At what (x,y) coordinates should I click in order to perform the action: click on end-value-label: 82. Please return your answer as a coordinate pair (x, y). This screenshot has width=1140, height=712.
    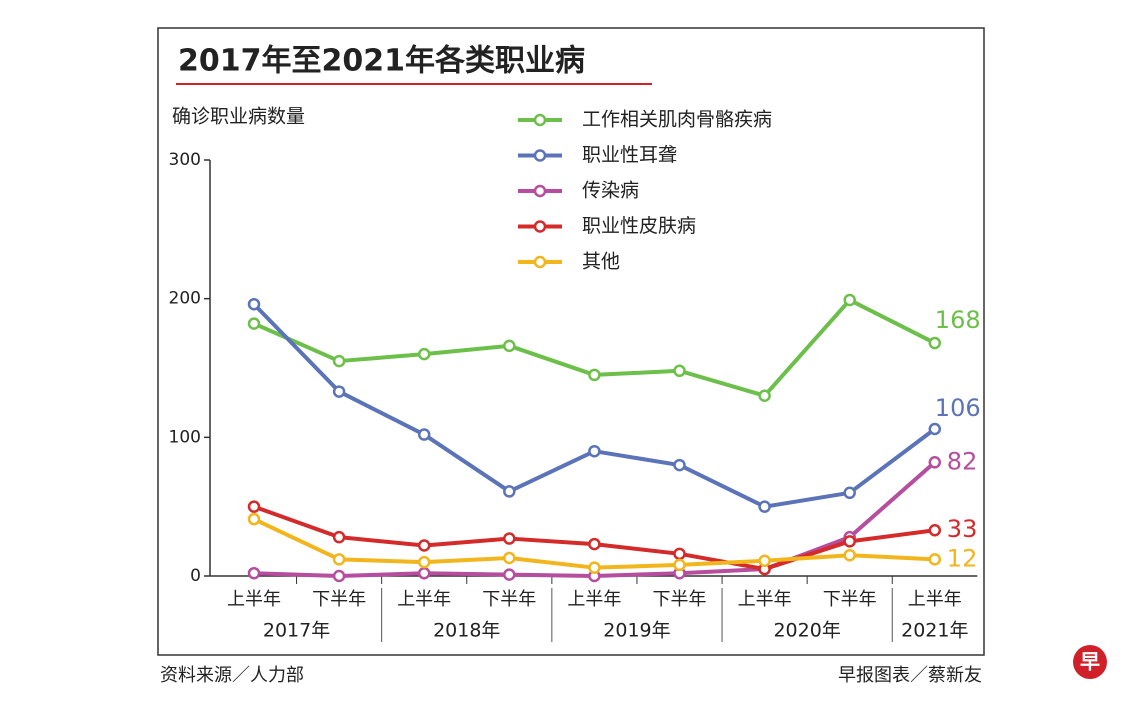
    Looking at the image, I should click on (962, 461).